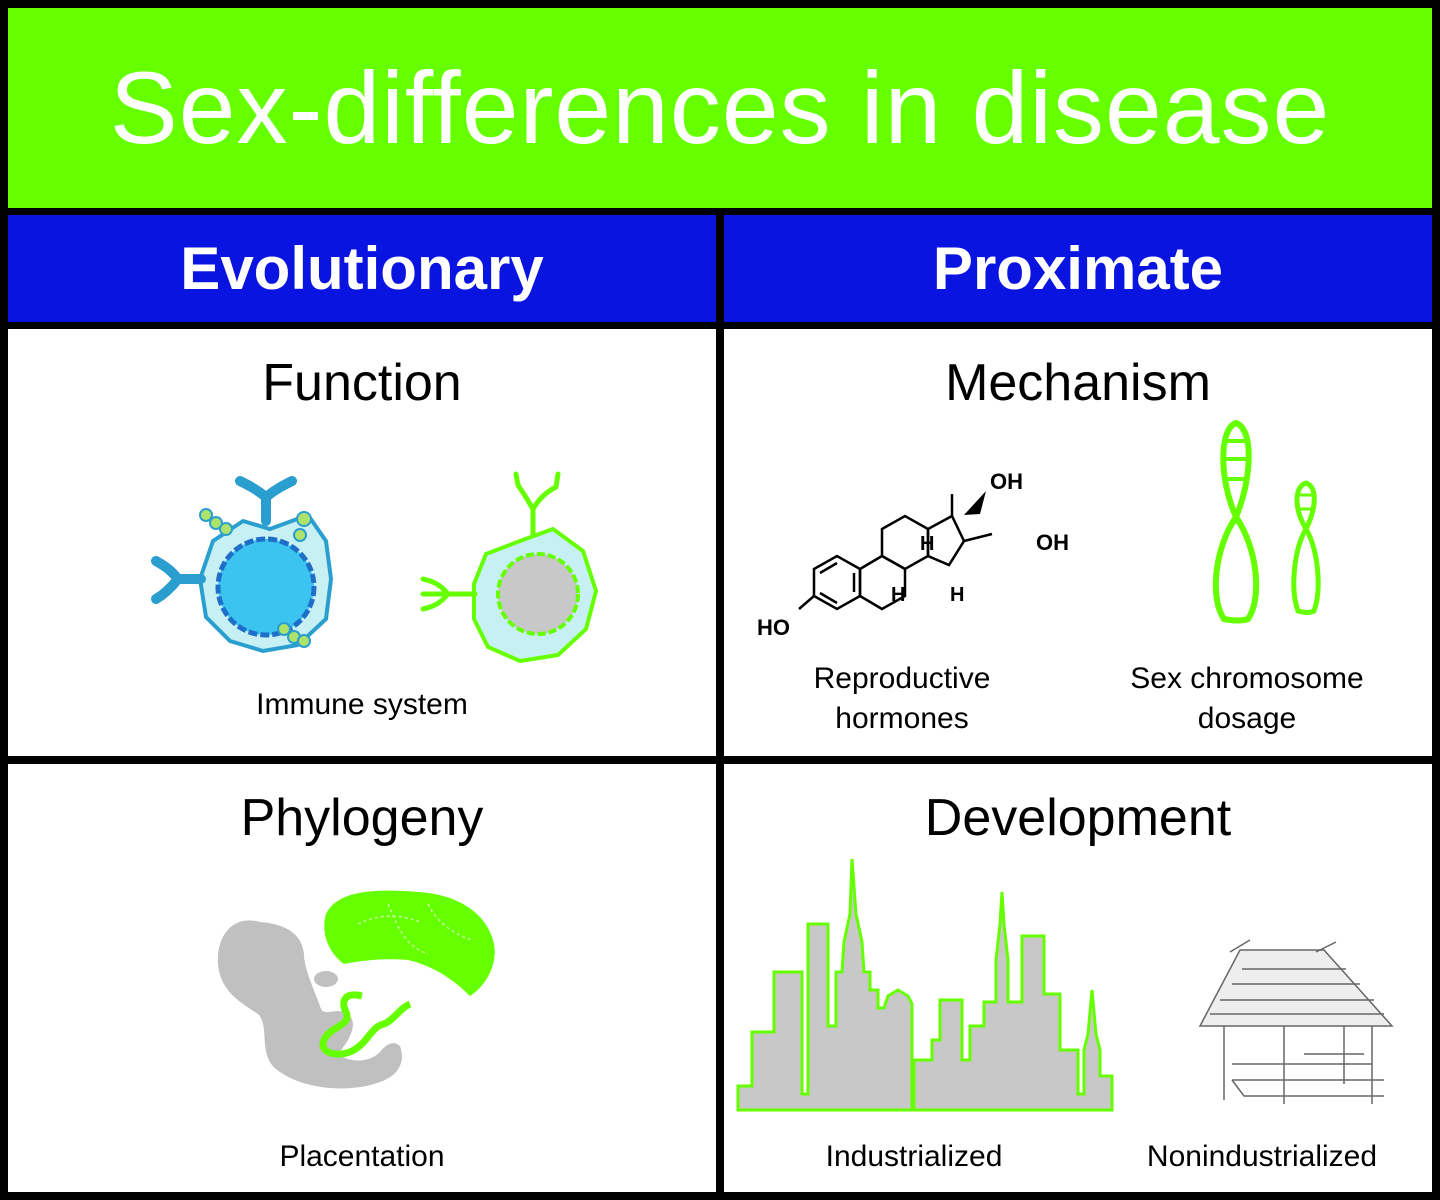  Describe the element at coordinates (957, 595) in the screenshot. I see `h-label-3: H` at that location.